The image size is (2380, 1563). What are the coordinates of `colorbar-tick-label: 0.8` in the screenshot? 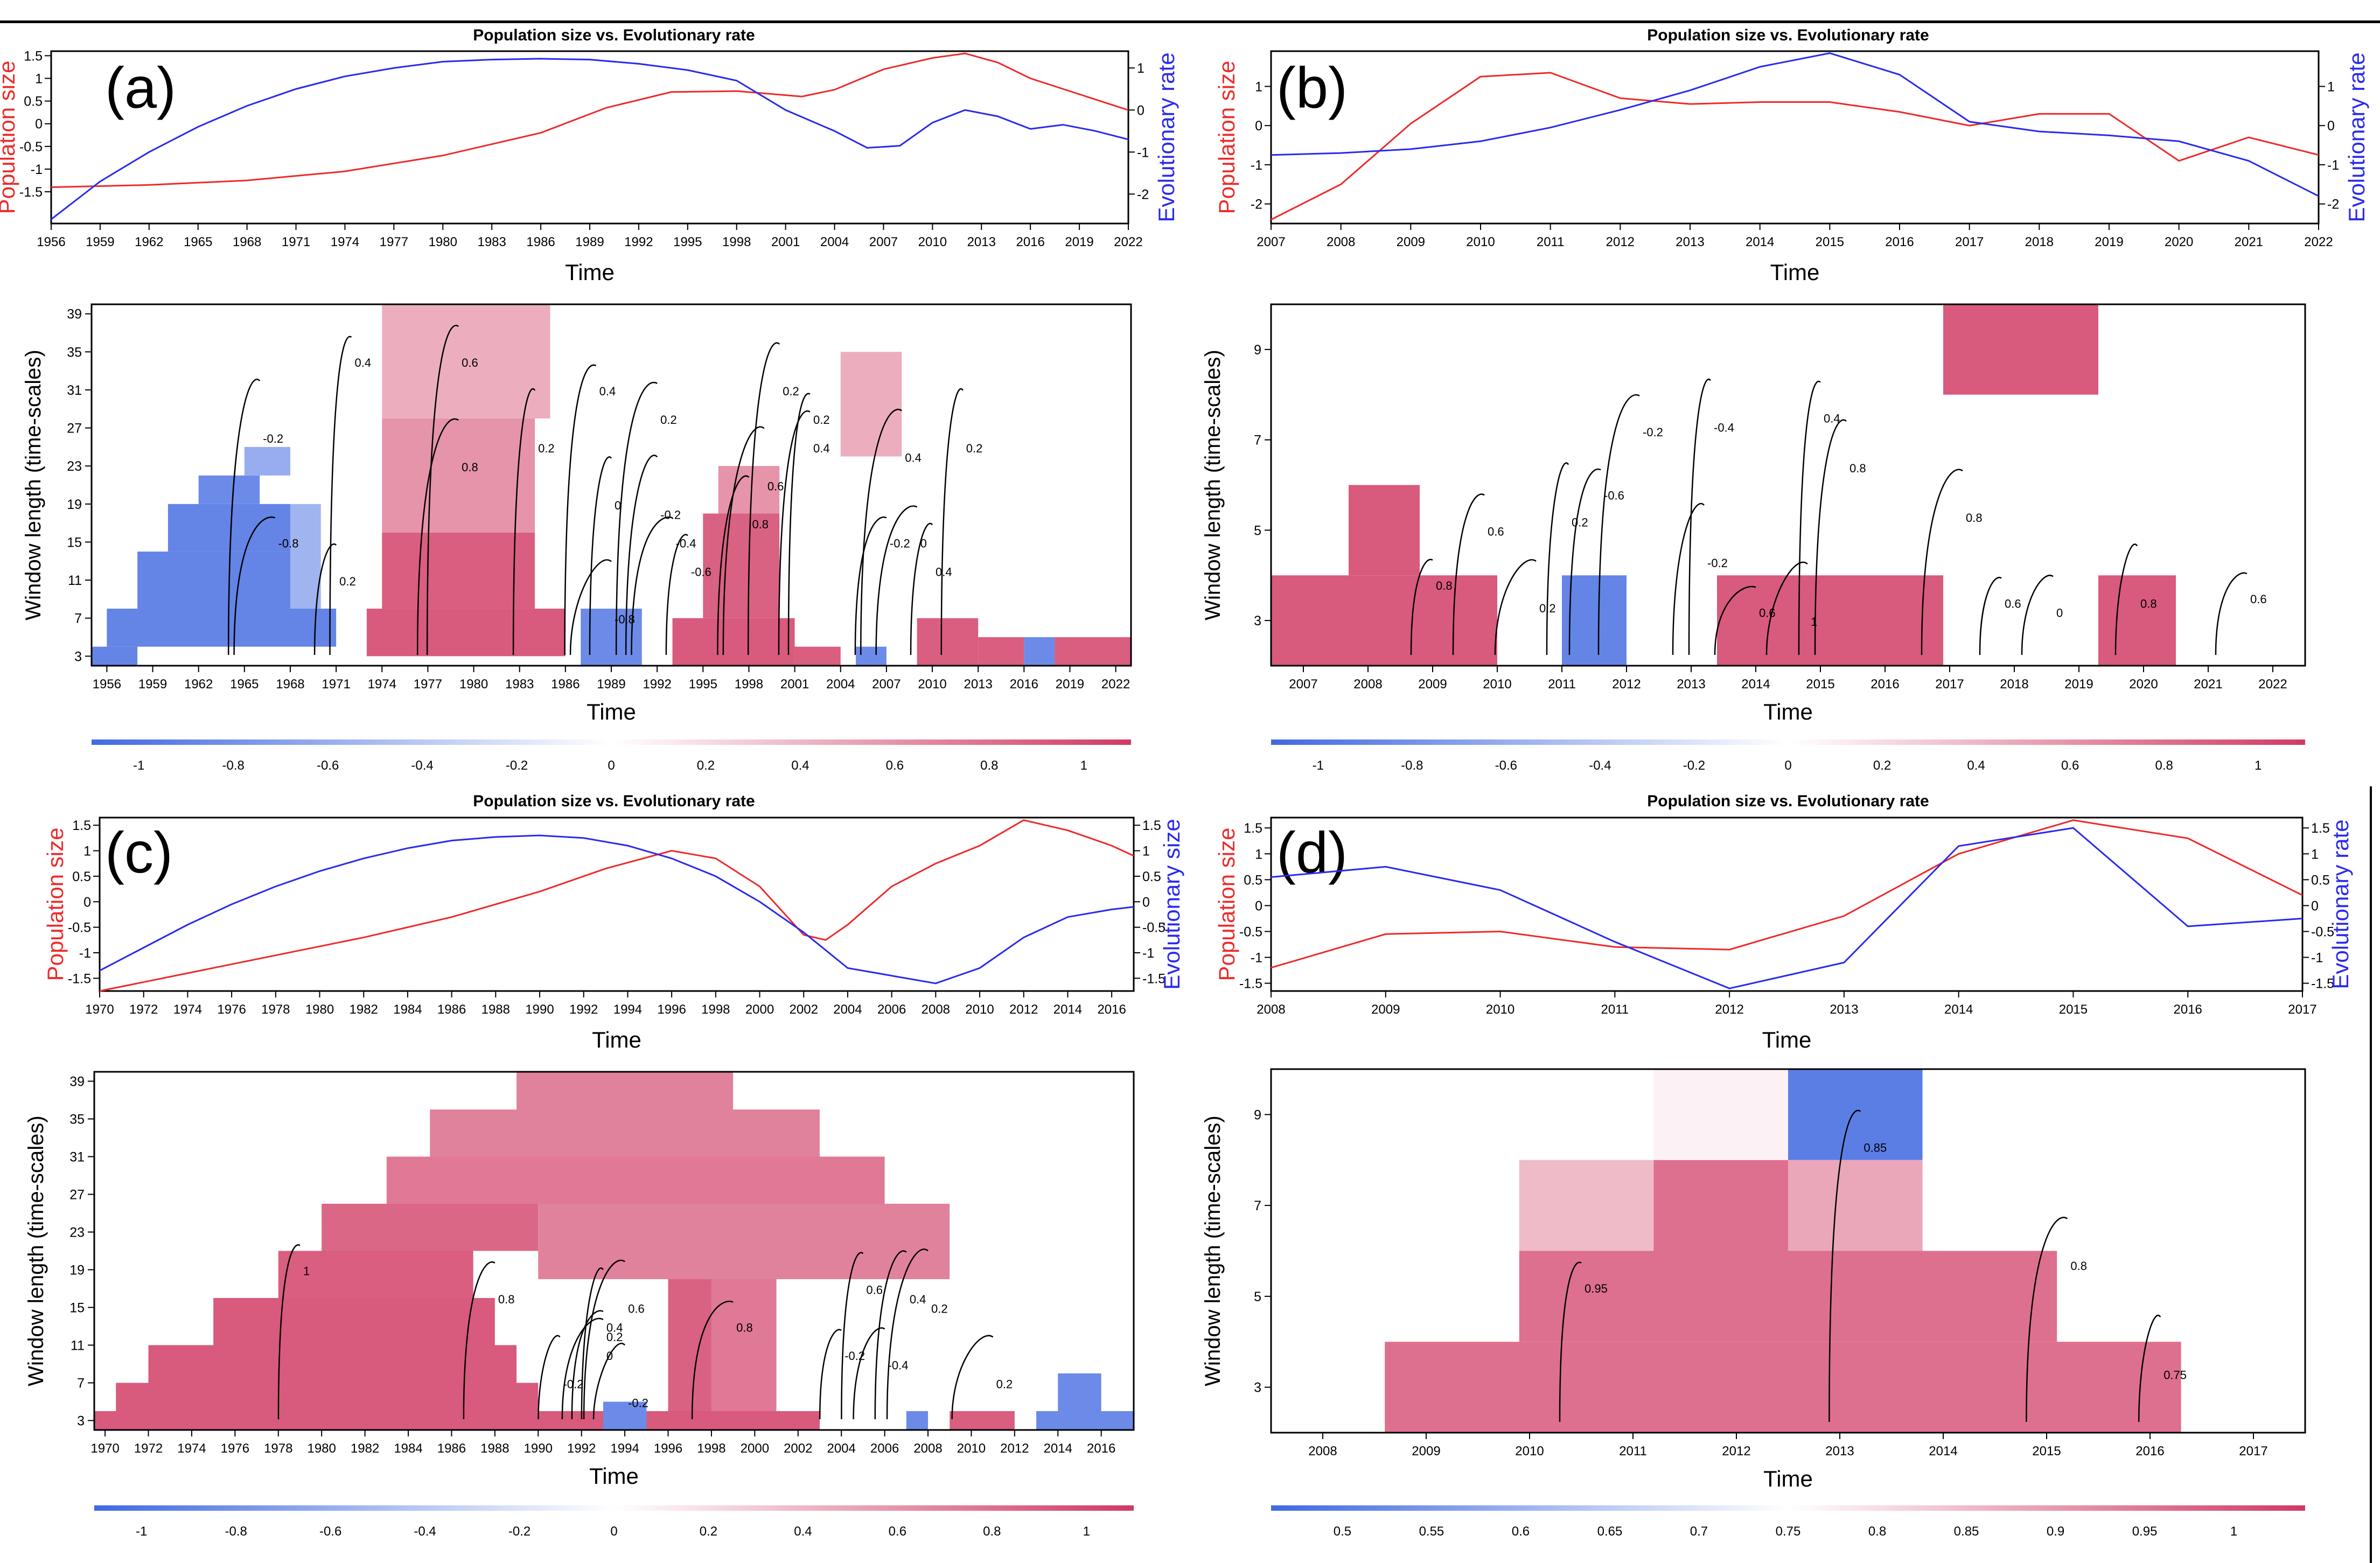 It's located at (2164, 765).